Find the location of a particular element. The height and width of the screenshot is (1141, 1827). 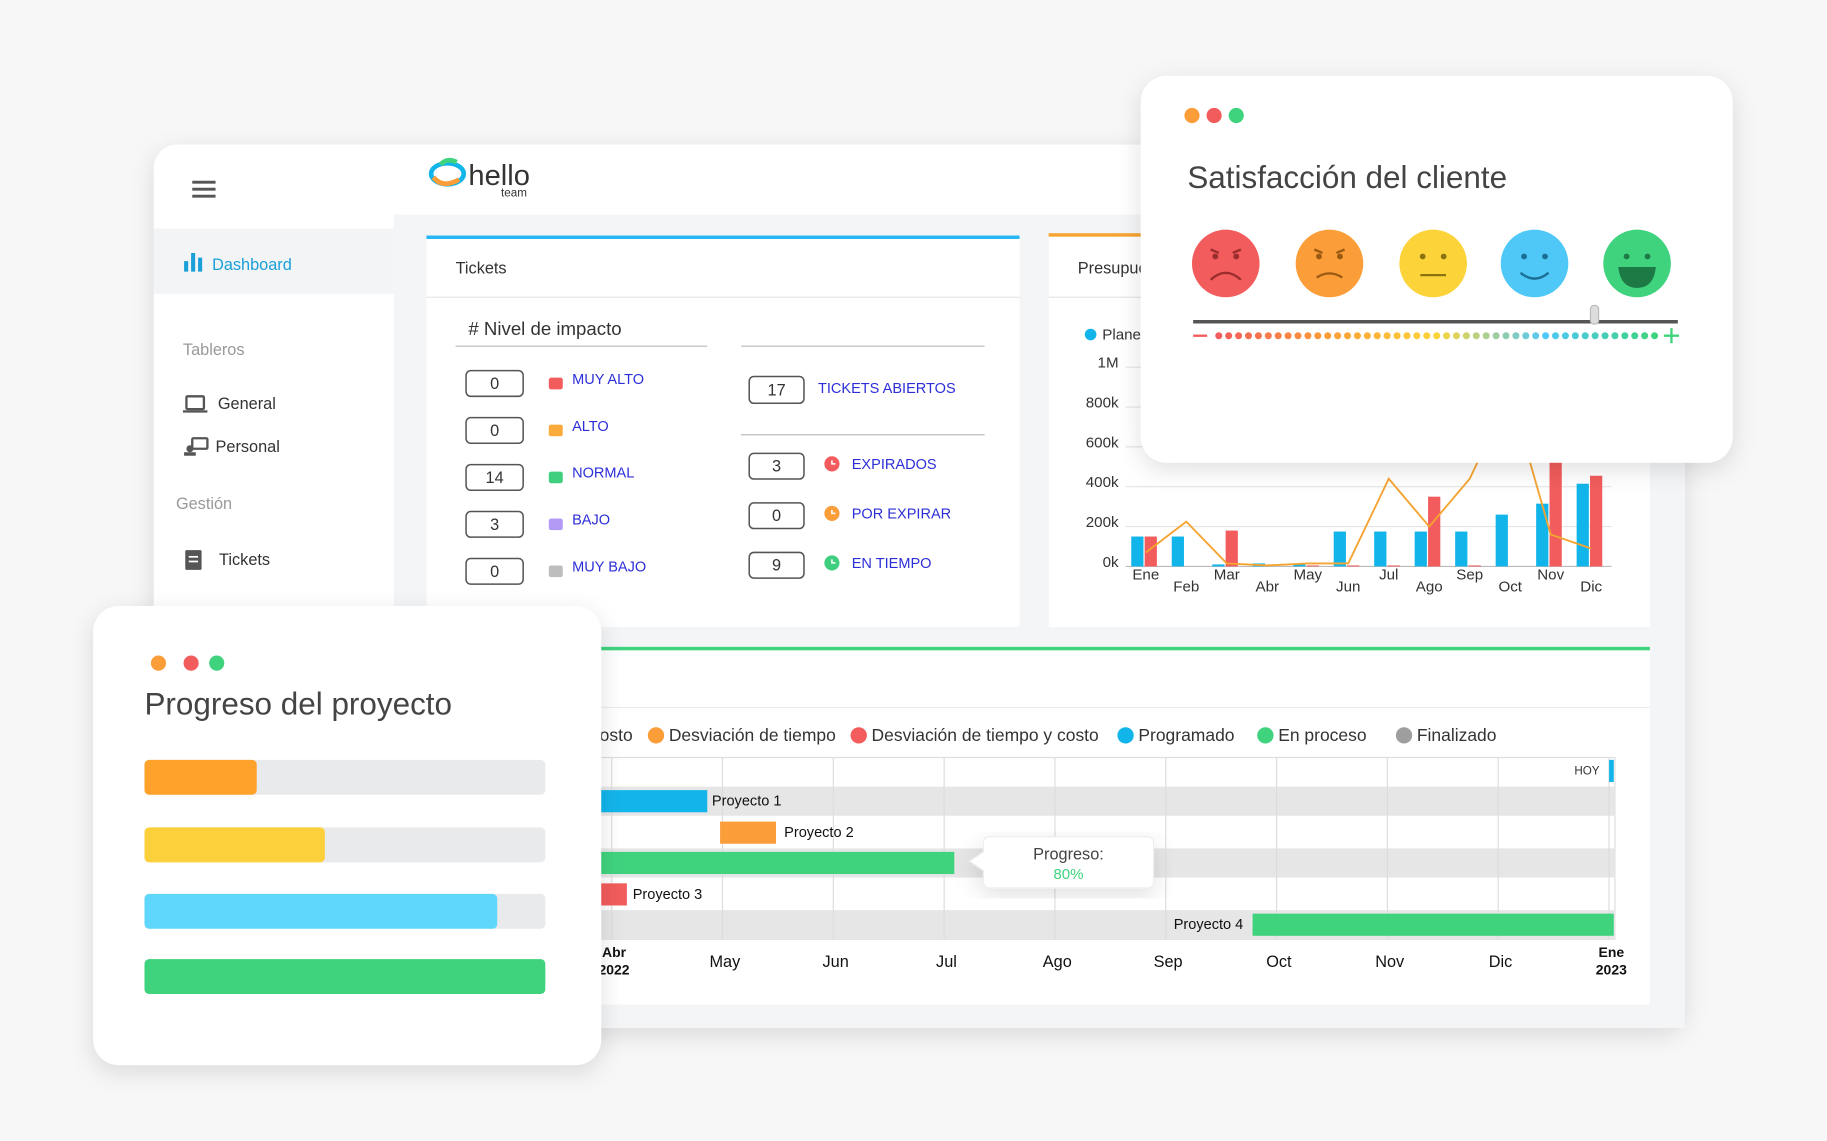

count: 0 is located at coordinates (494, 384).